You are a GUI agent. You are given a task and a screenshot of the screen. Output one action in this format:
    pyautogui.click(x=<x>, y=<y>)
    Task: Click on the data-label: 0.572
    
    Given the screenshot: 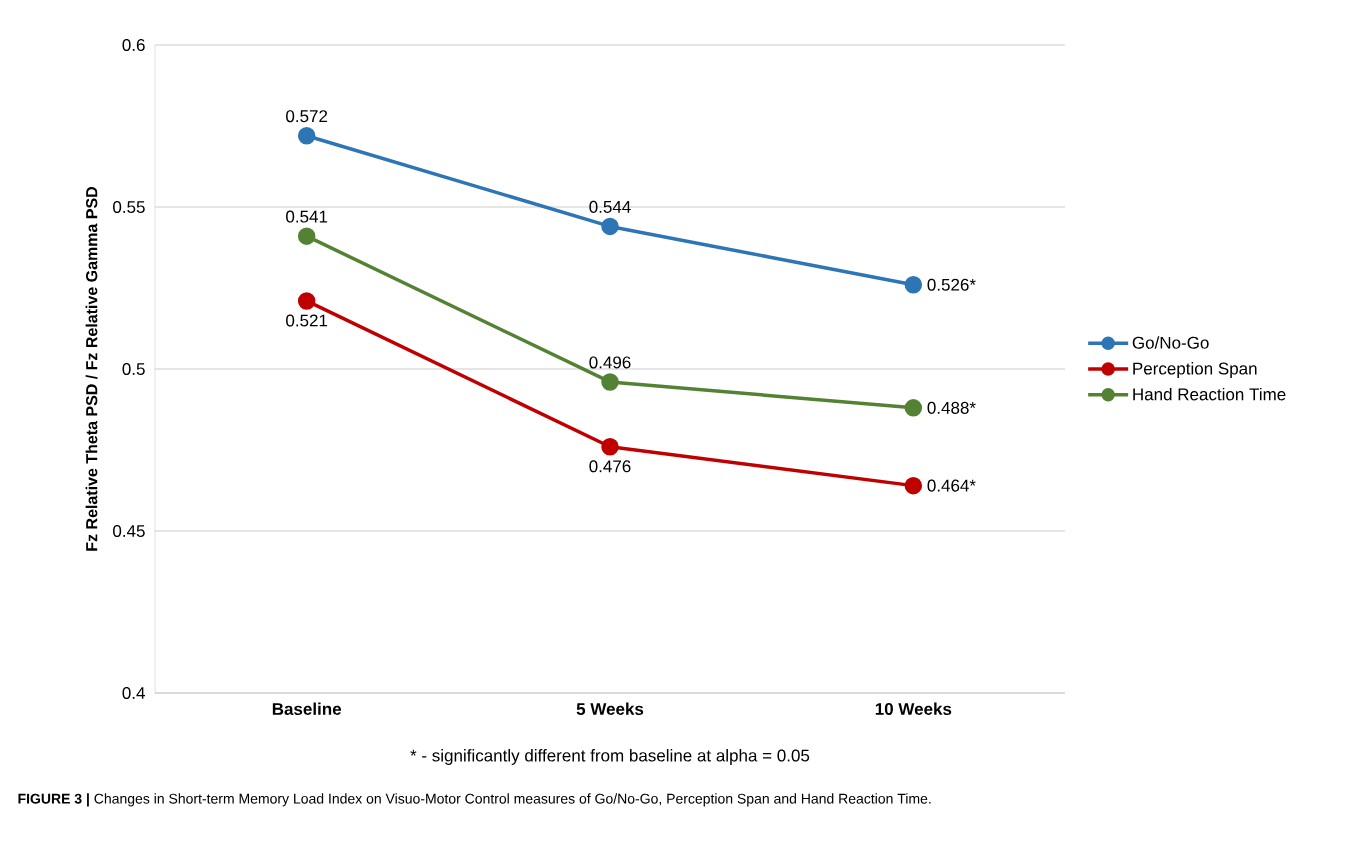 What is the action you would take?
    pyautogui.click(x=307, y=116)
    